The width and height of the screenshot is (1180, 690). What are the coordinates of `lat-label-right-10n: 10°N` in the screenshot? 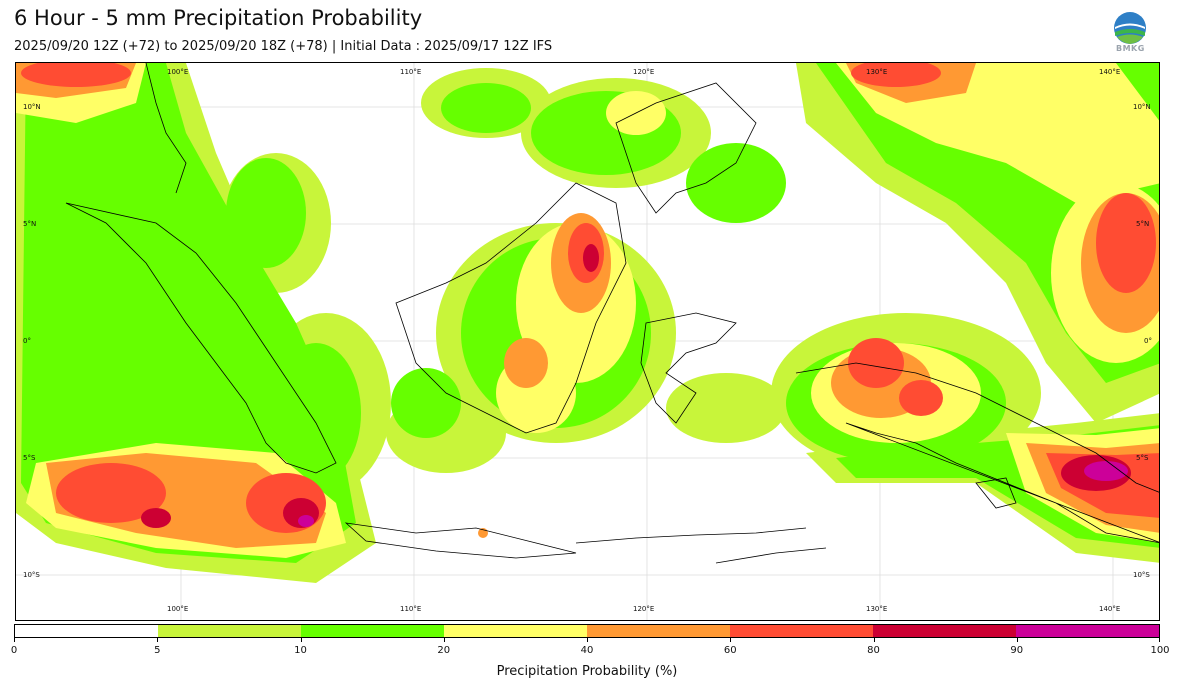 It's located at (1142, 107).